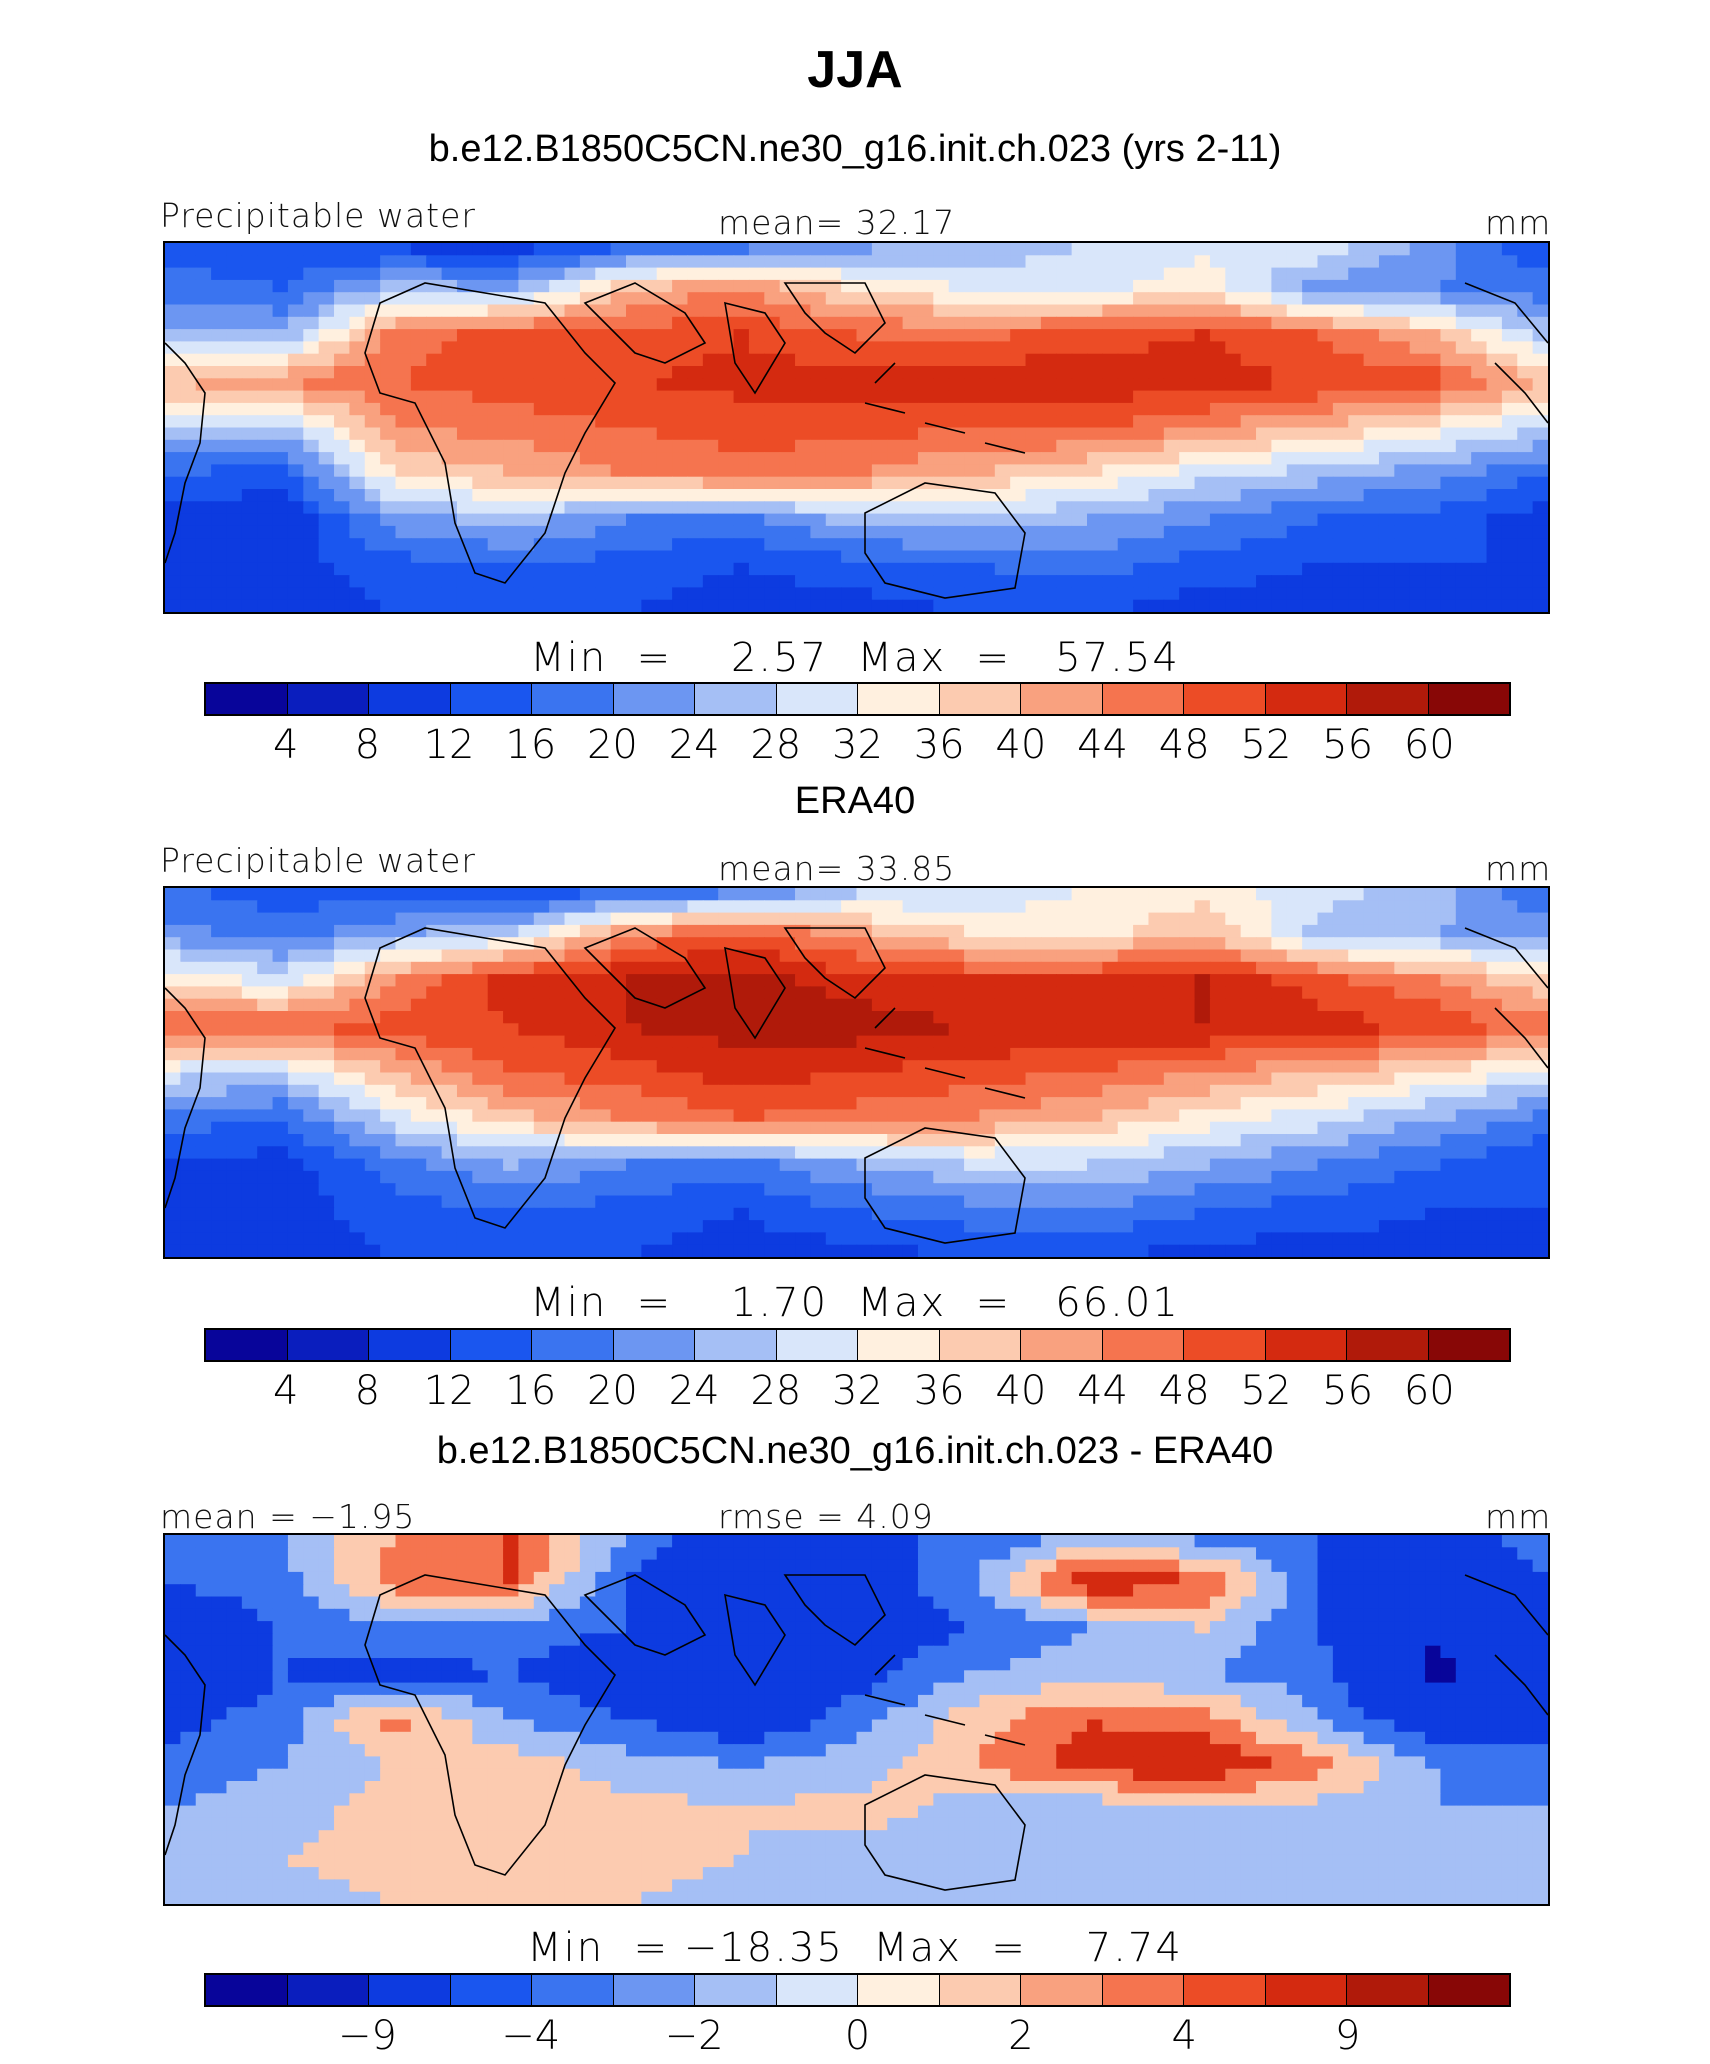 The width and height of the screenshot is (1710, 2064). I want to click on colorbar-tick-label: 60, so click(1429, 745).